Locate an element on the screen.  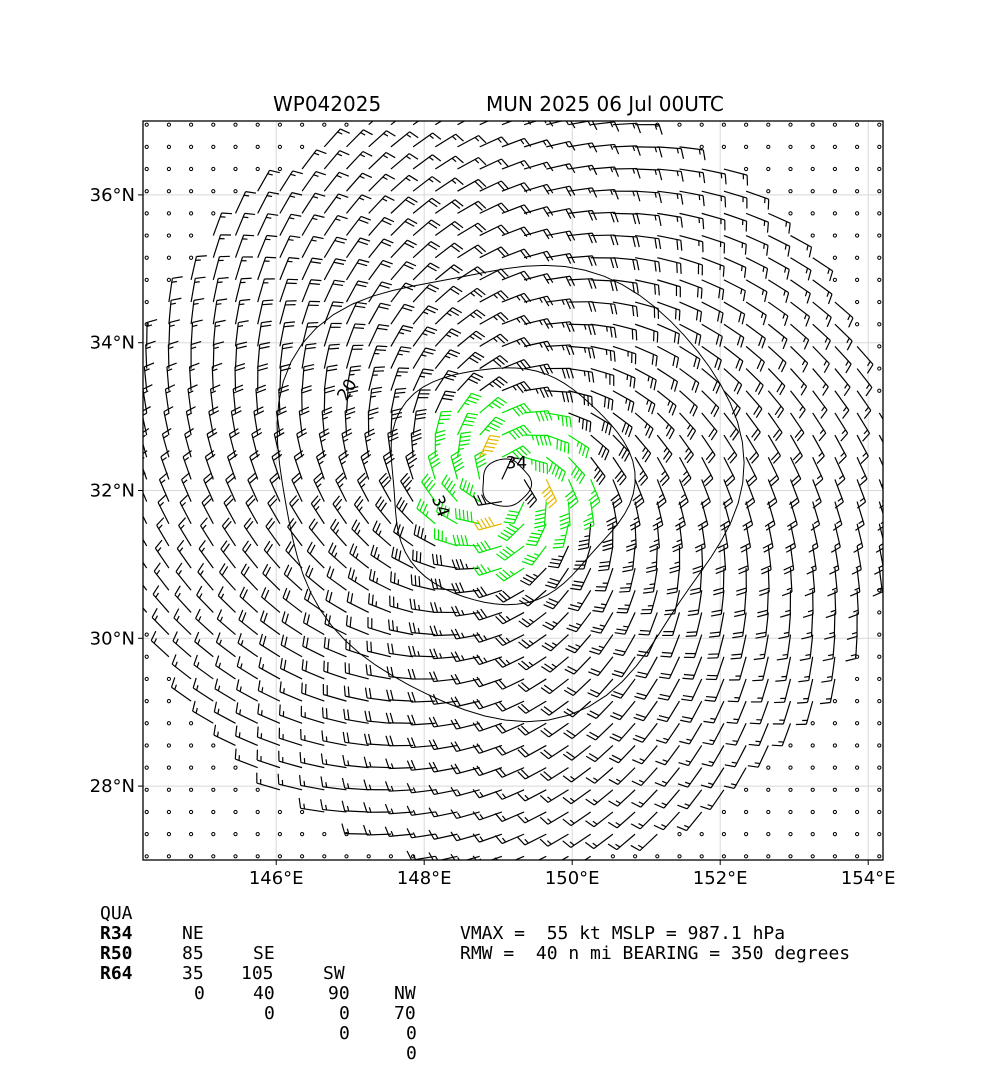
barb-staff is located at coordinates (885, 423).